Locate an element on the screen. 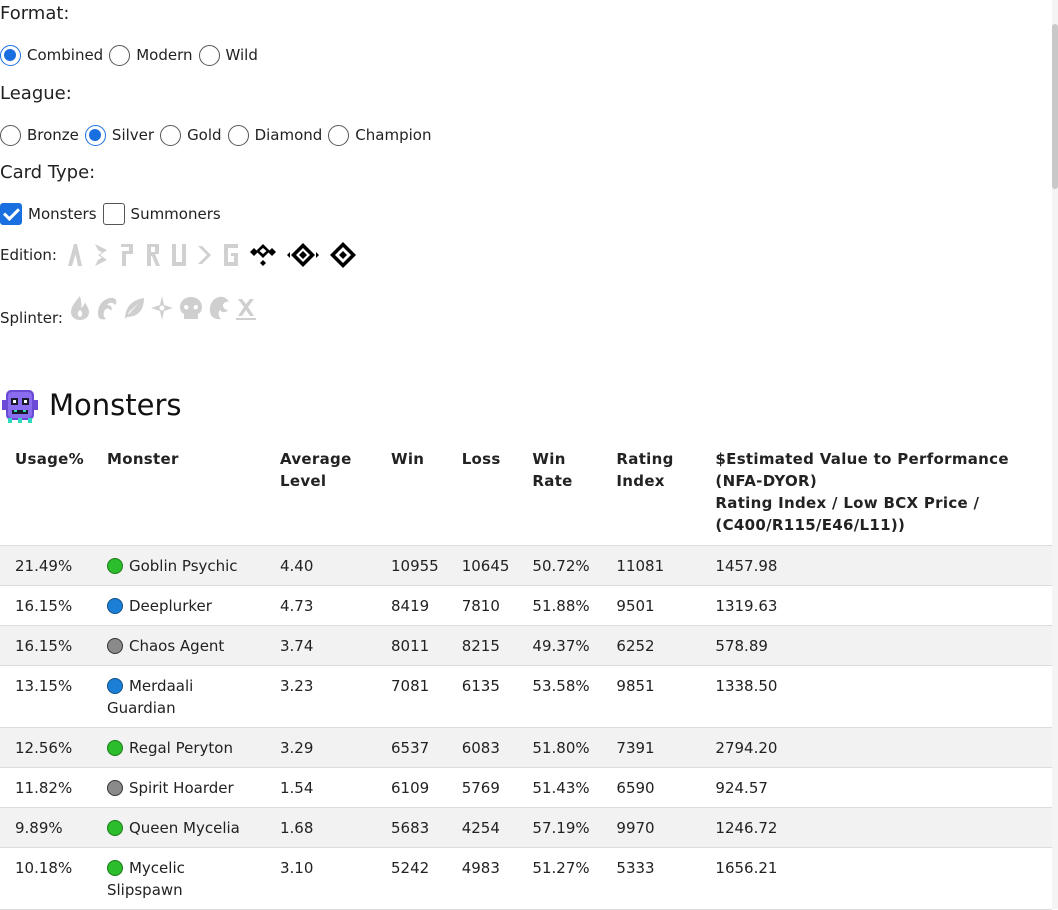 The image size is (1058, 910). league-silver-label: Silver is located at coordinates (133, 135).